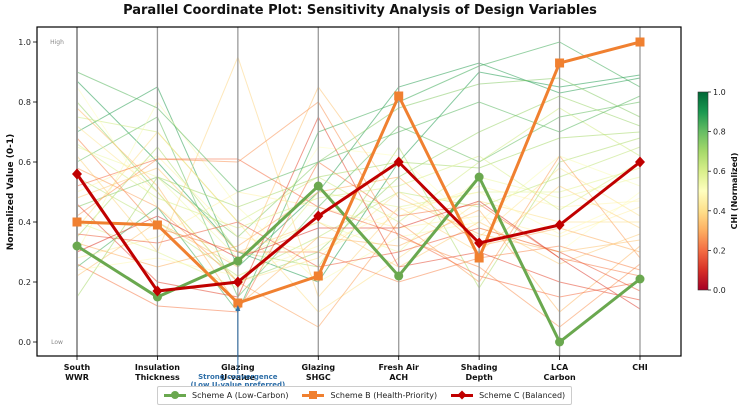  What do you see at coordinates (77, 367) in the screenshot?
I see `axis-label-line1: South` at bounding box center [77, 367].